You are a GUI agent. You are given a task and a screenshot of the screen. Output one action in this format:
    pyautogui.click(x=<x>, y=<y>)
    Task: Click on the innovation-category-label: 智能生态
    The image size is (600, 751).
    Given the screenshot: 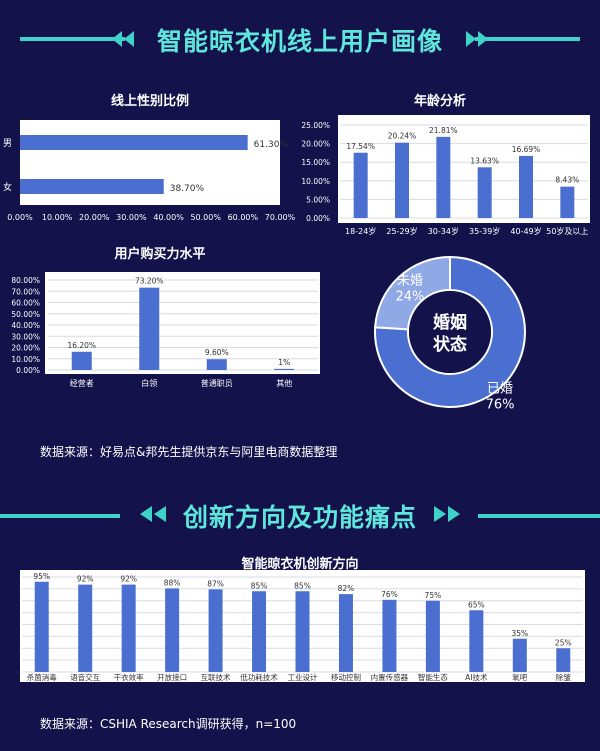 What is the action you would take?
    pyautogui.click(x=433, y=677)
    